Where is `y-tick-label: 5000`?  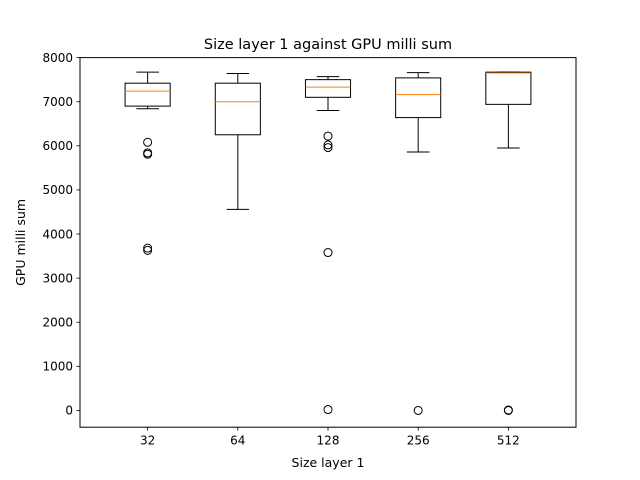
y-tick-label: 5000 is located at coordinates (57, 190).